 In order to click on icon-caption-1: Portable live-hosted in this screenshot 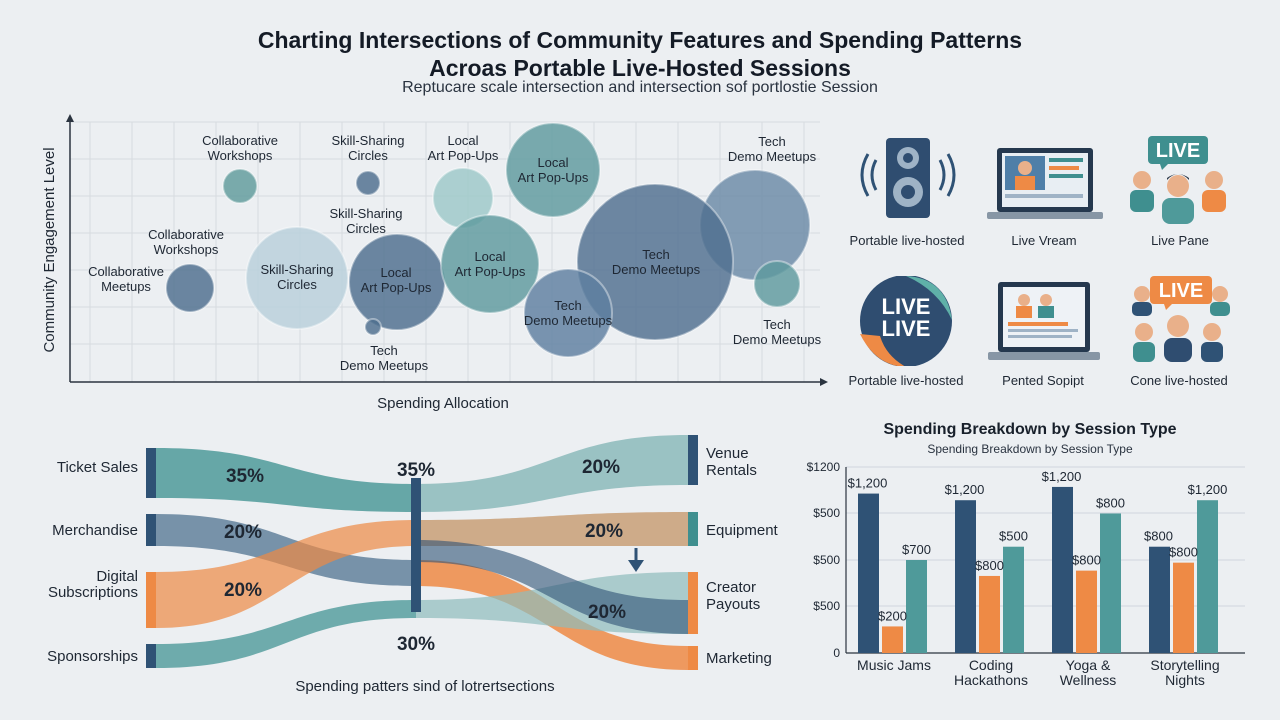, I will do `click(907, 240)`.